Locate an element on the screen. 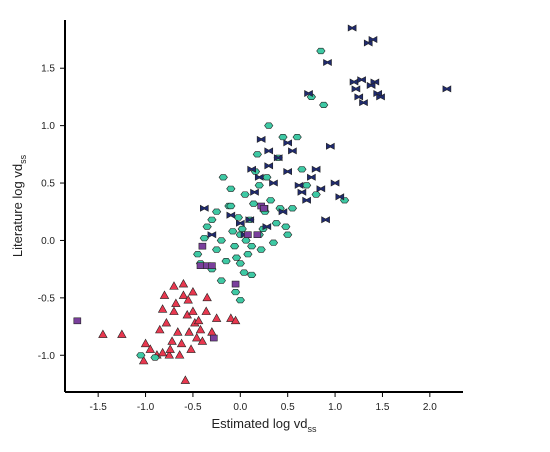 The height and width of the screenshot is (452, 550). y-tick-label: 0.5 is located at coordinates (48, 184).